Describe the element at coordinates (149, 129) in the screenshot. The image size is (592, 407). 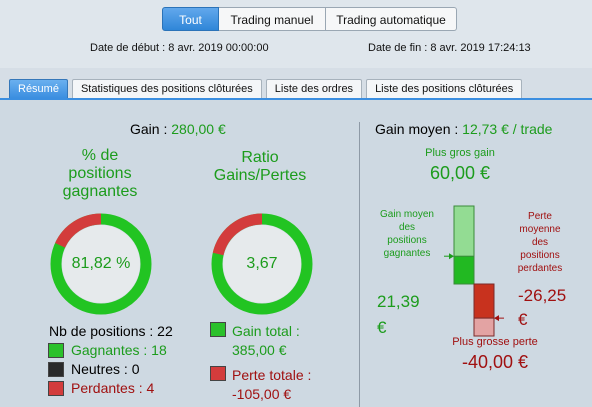
I see `gain-label: Gain :` at that location.